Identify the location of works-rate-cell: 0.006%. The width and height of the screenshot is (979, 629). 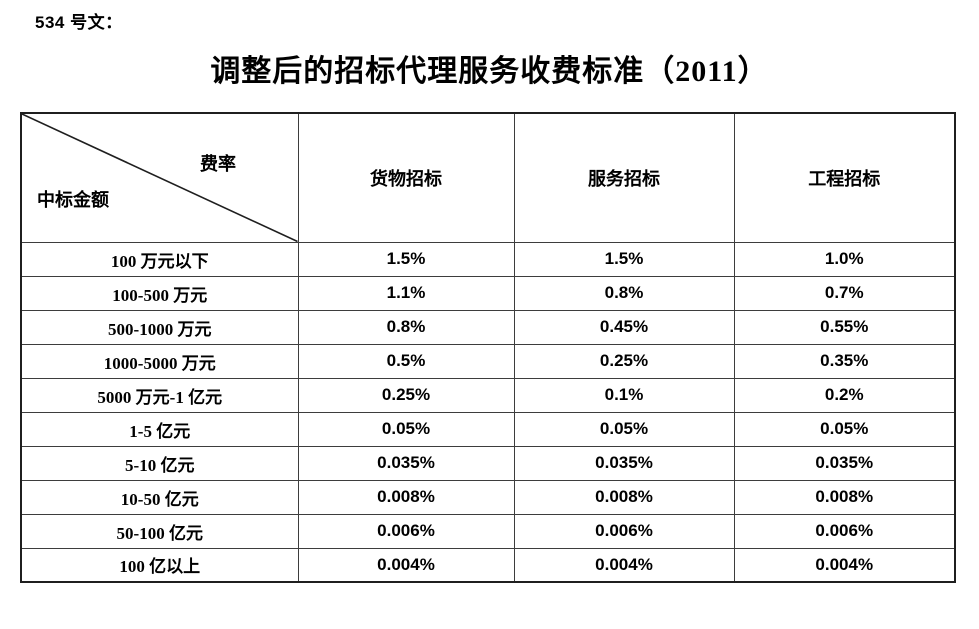
(844, 531).